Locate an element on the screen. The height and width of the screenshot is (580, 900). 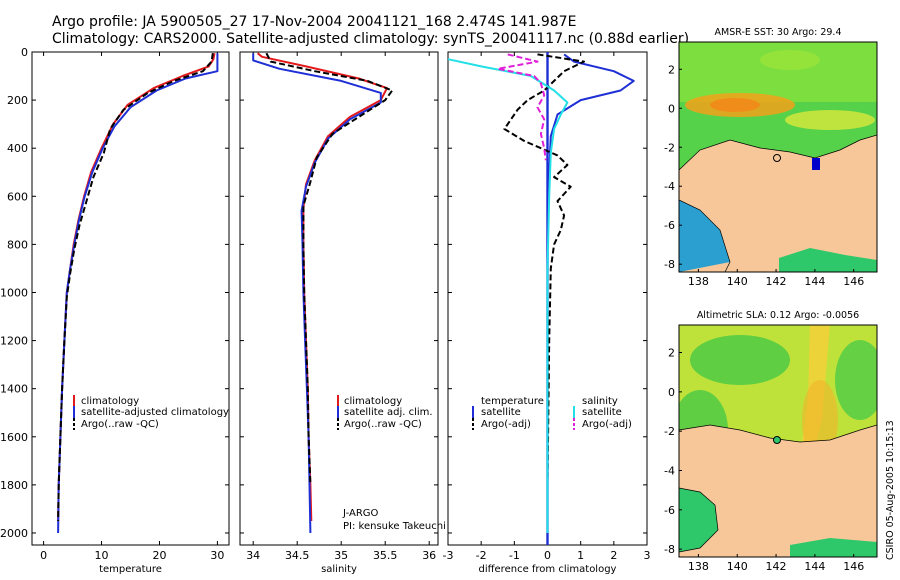
sla-map-ticks: 138 140 142 144 146 2 0 -2 -4 -6 -8 is located at coordinates (764, 460).